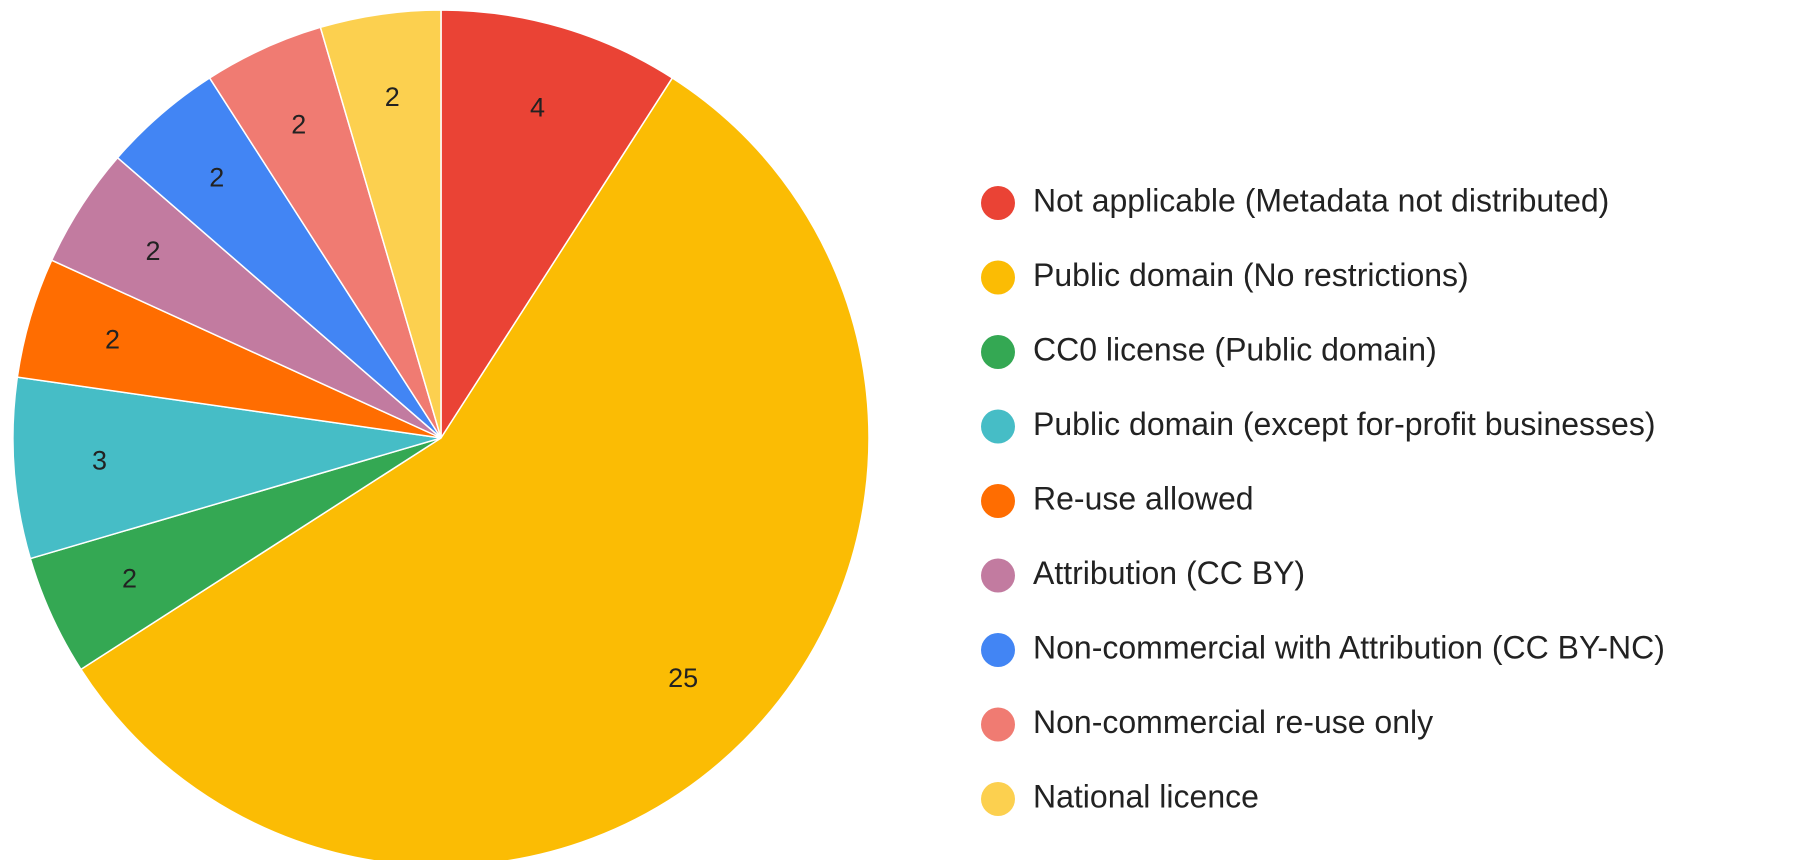 This screenshot has height=860, width=1820. Describe the element at coordinates (1143, 498) in the screenshot. I see `legend-label: Re-use allowed` at that location.